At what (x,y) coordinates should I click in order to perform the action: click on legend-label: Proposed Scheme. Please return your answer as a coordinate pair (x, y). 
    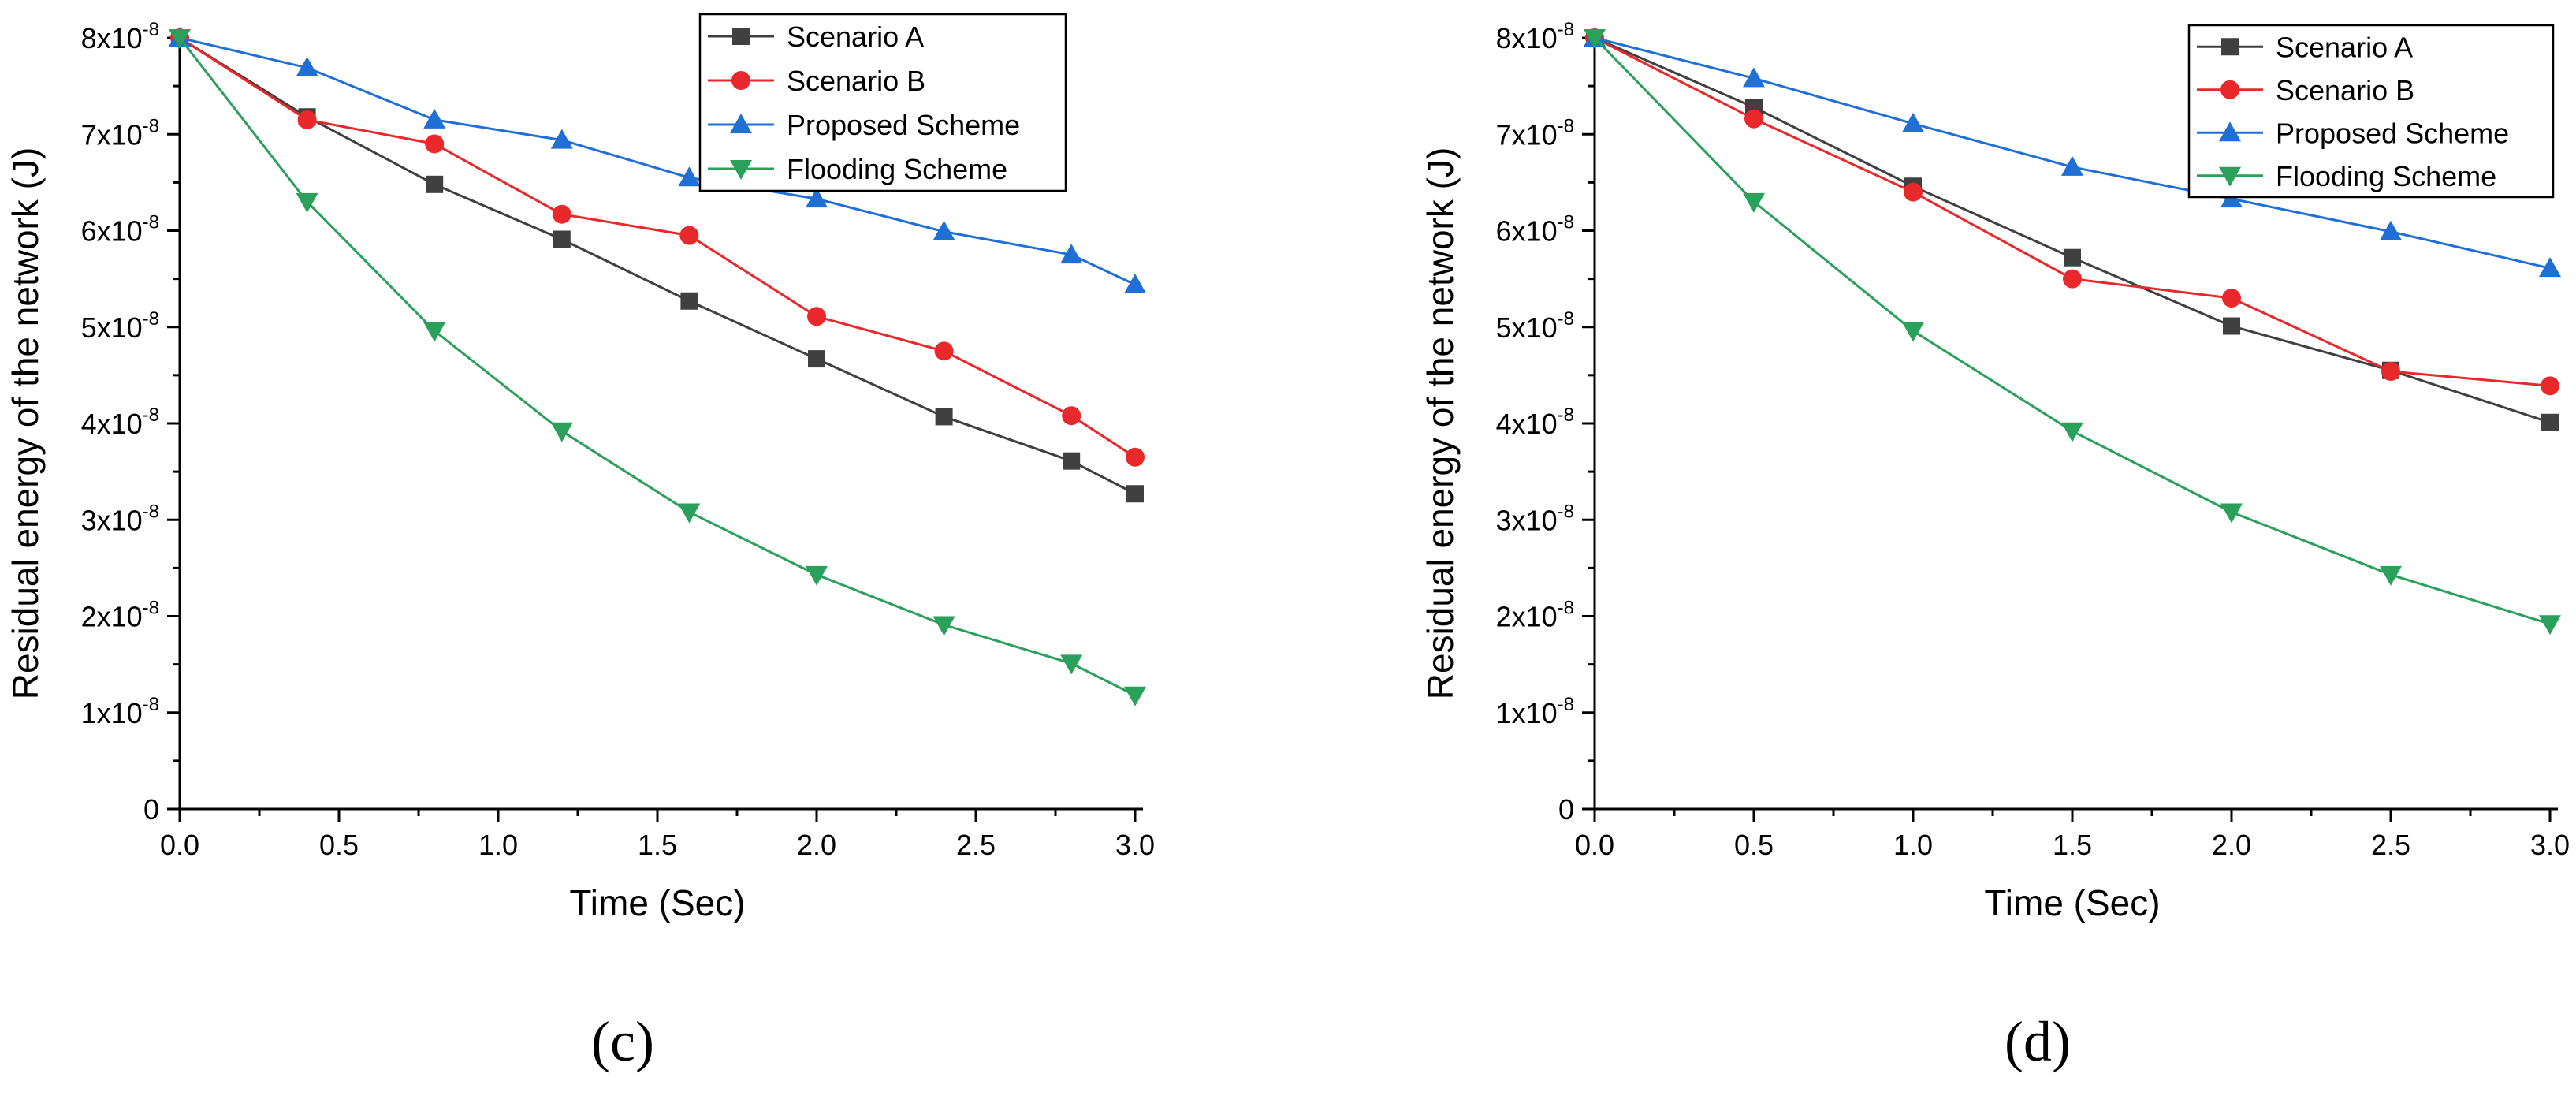
    Looking at the image, I should click on (2392, 133).